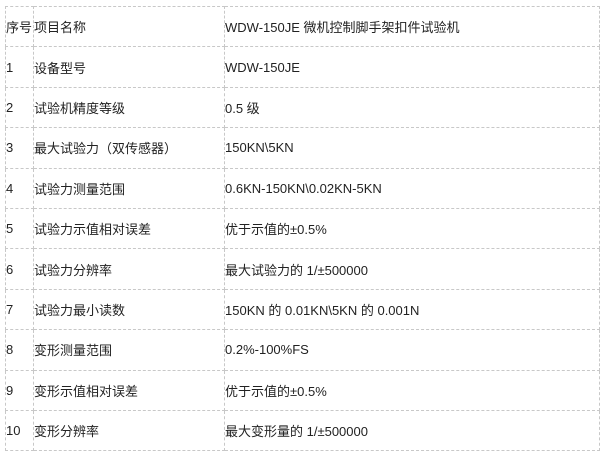 The image size is (605, 457). What do you see at coordinates (129, 309) in the screenshot?
I see `item-name-cell: 试验力最小读数` at bounding box center [129, 309].